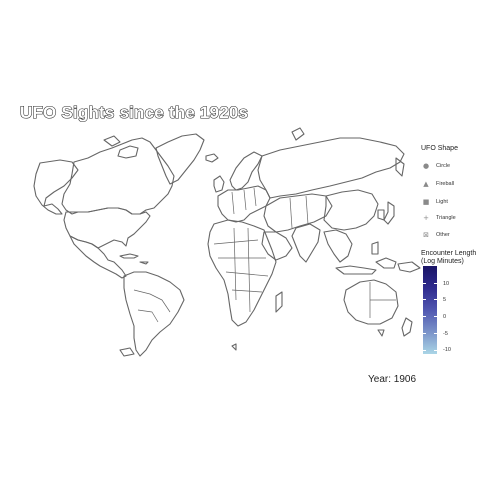 This screenshot has width=480, height=480. What do you see at coordinates (381, 215) in the screenshot?
I see `korea-outline` at bounding box center [381, 215].